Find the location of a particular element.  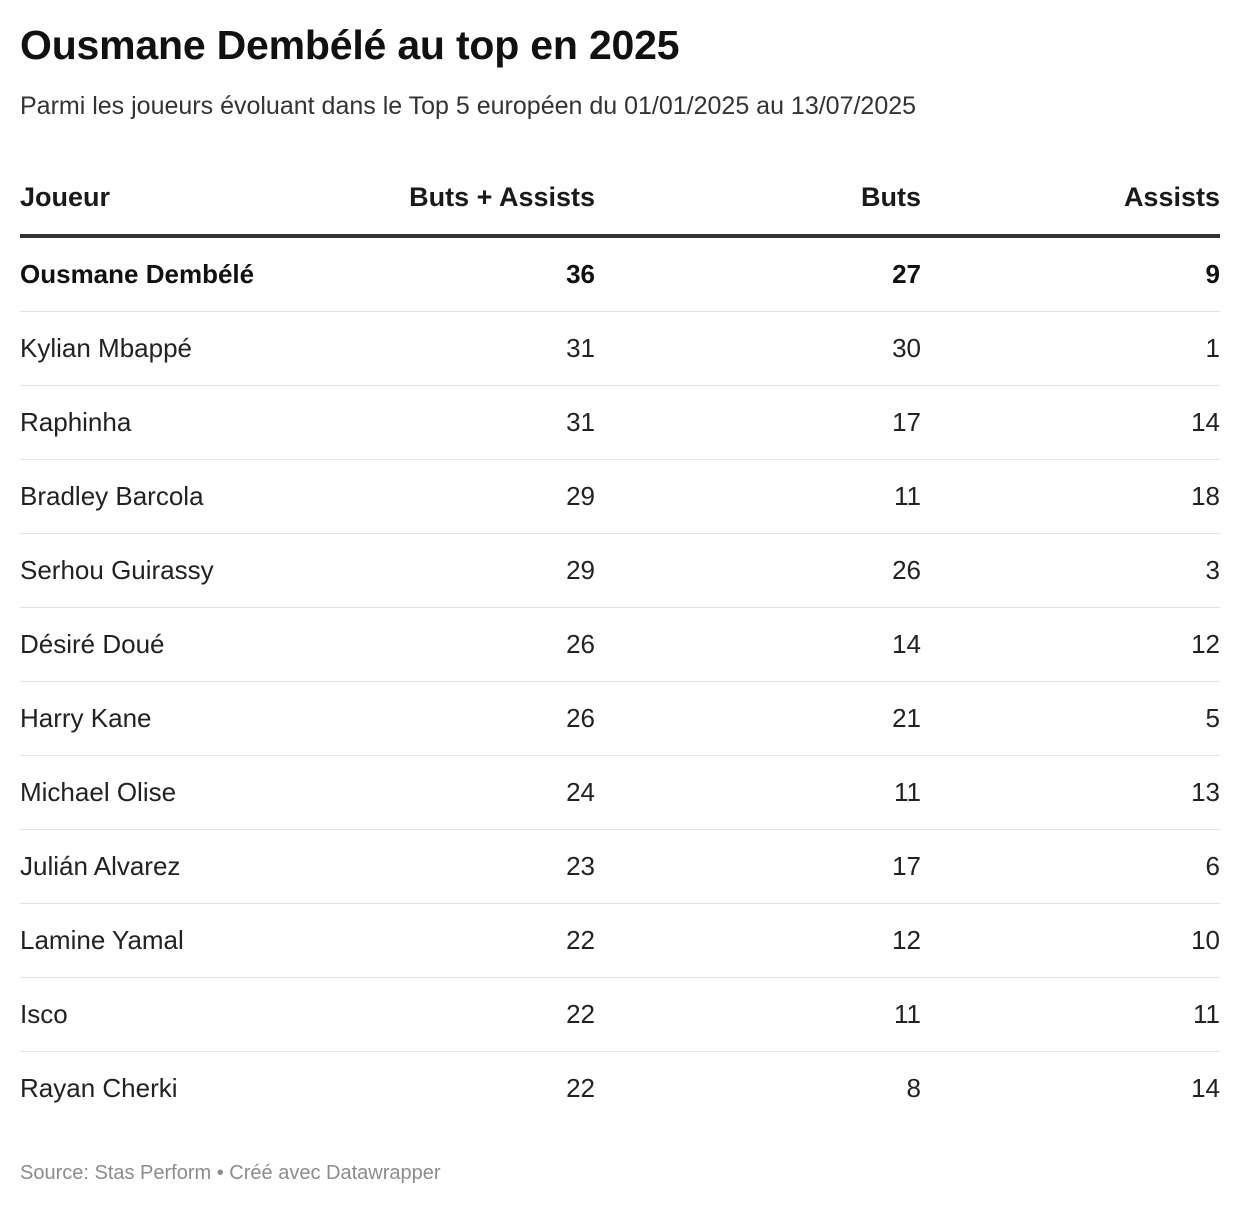

cell-player: Raphinha is located at coordinates (150, 422).